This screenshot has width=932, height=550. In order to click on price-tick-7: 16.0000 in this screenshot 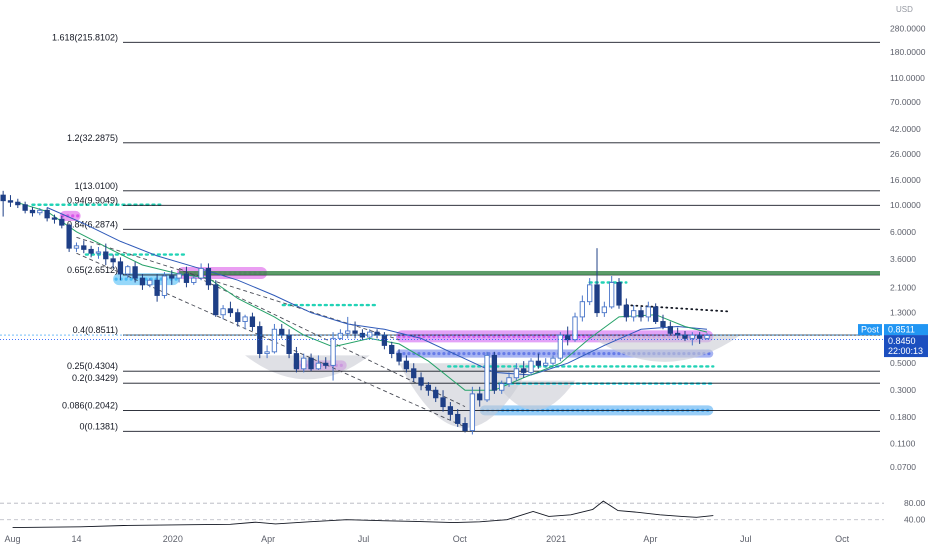, I will do `click(905, 180)`.